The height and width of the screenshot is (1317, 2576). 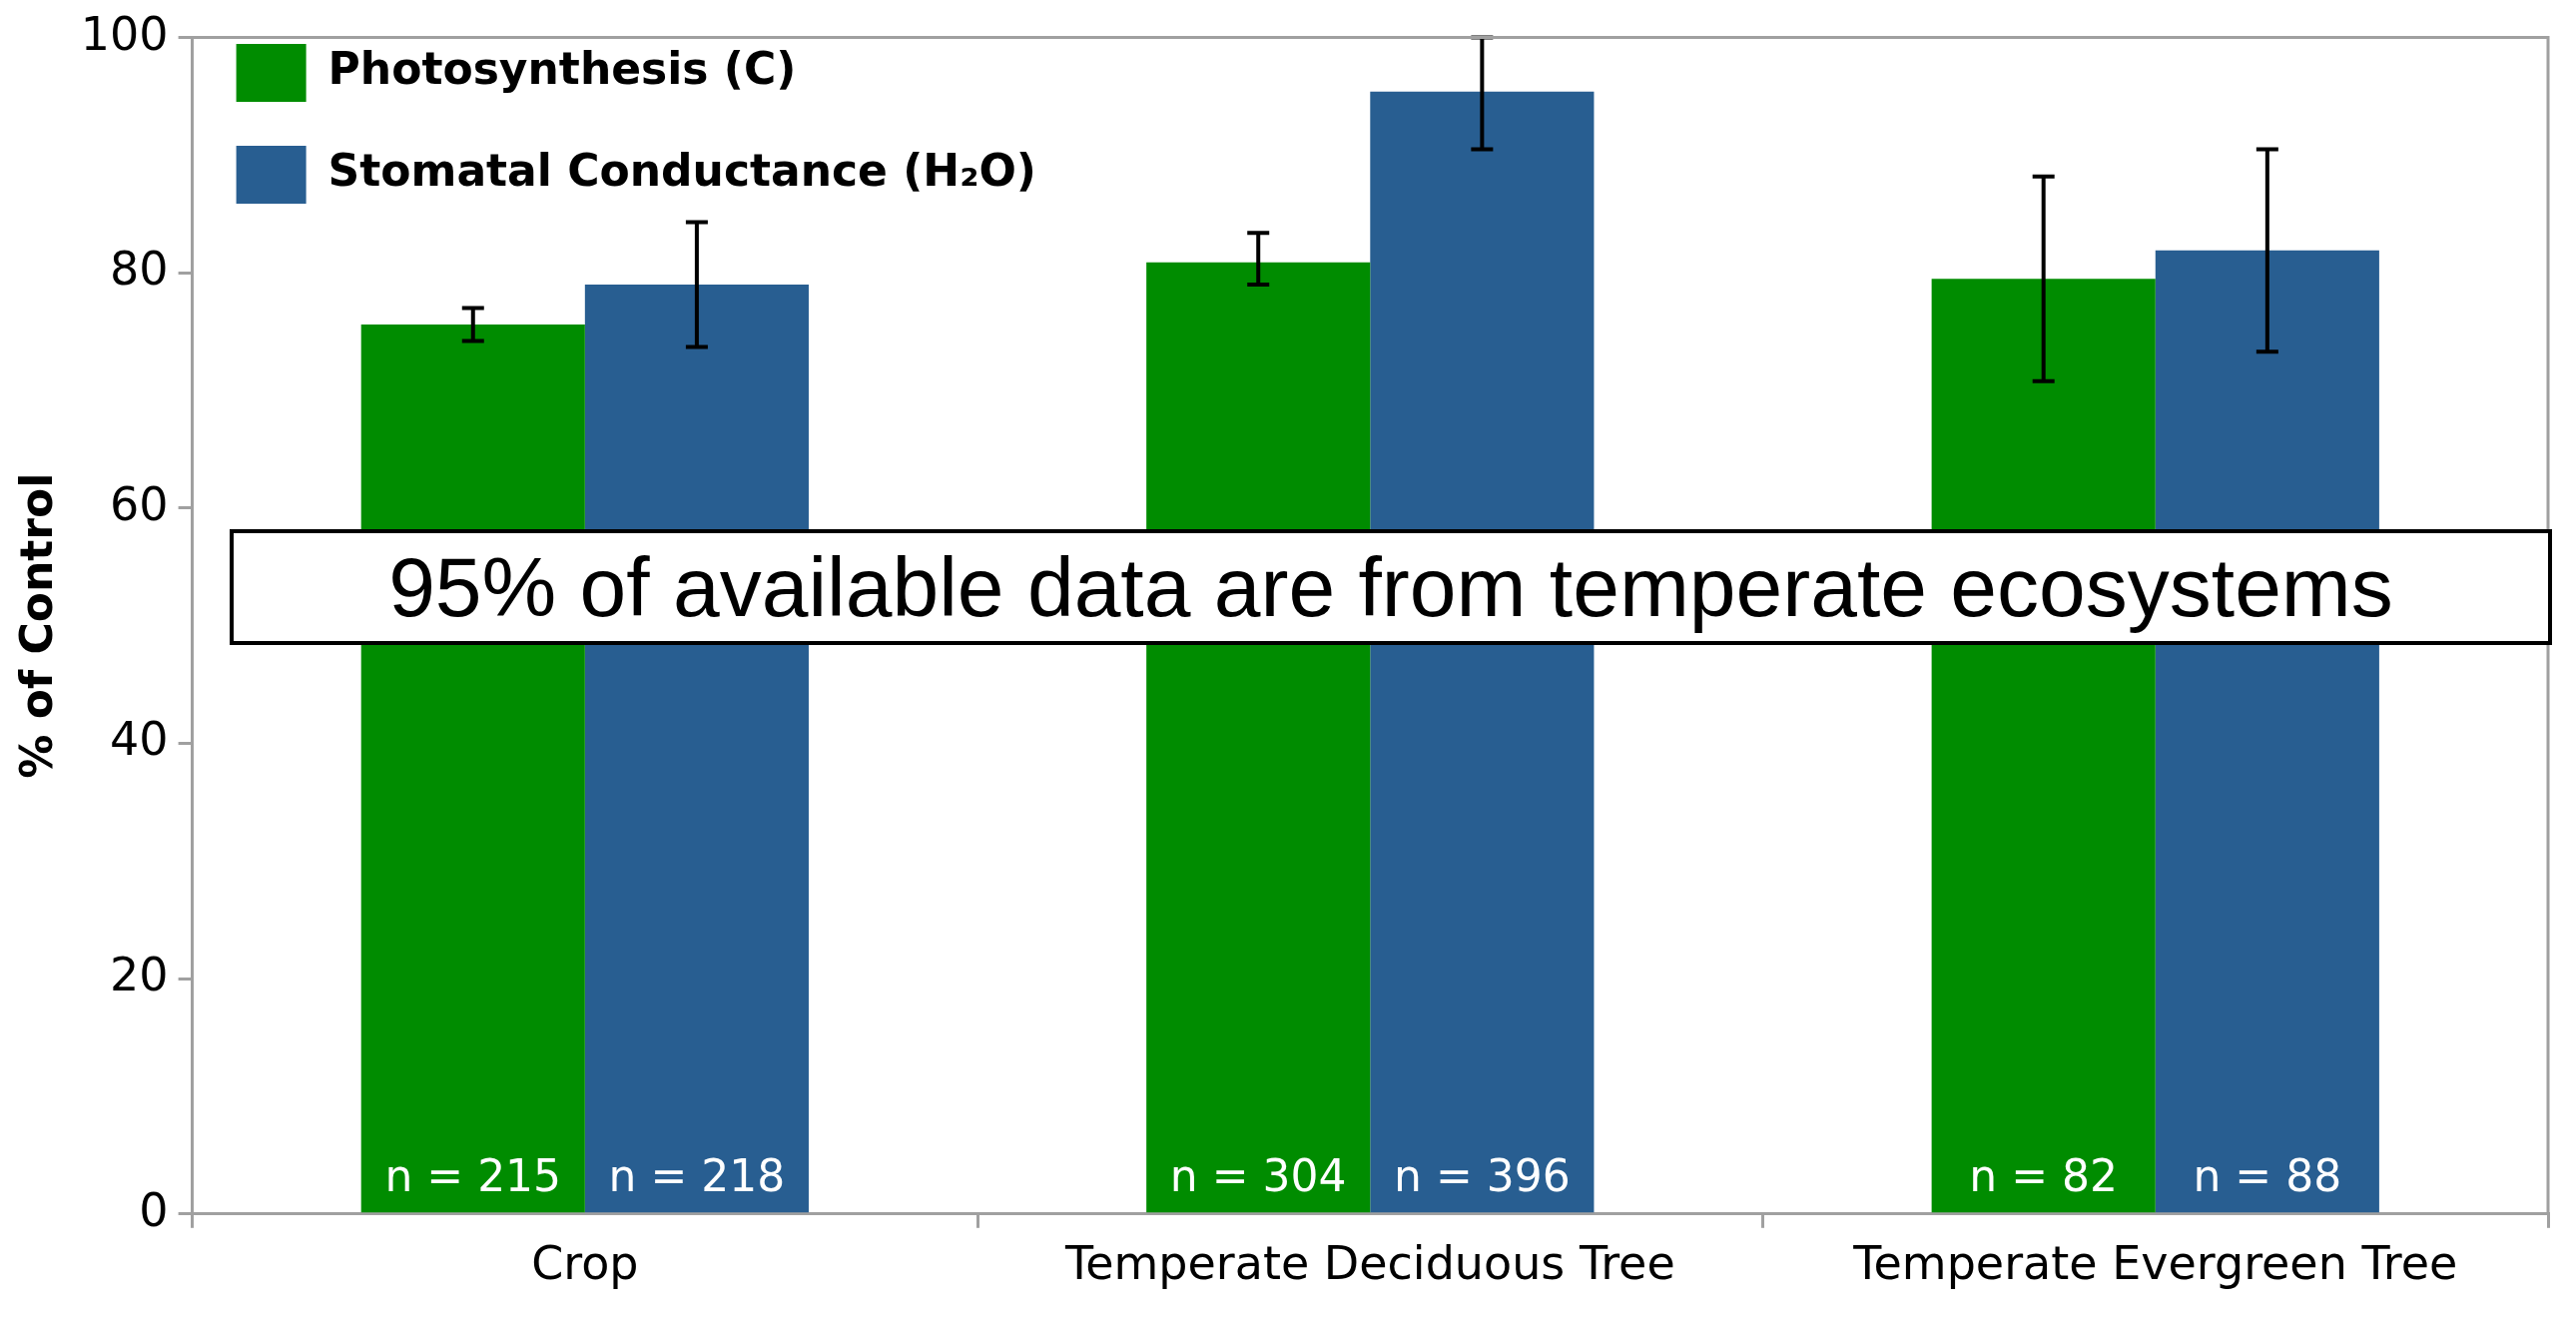 What do you see at coordinates (585, 1263) in the screenshot?
I see `x-tick-label: Crop` at bounding box center [585, 1263].